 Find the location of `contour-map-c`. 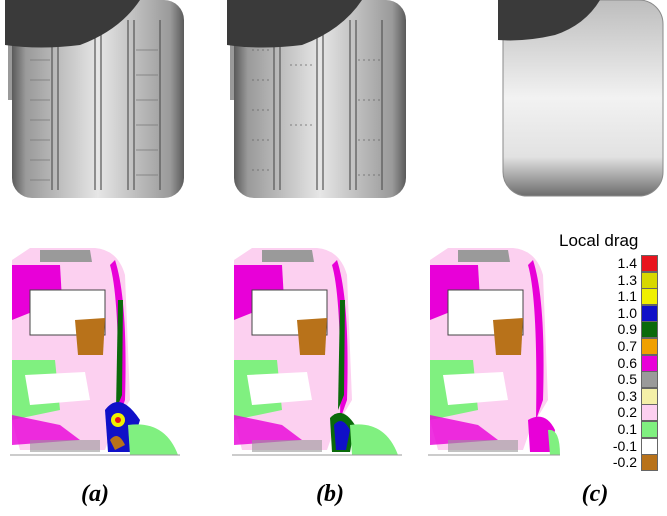

contour-map-c is located at coordinates (494, 350).